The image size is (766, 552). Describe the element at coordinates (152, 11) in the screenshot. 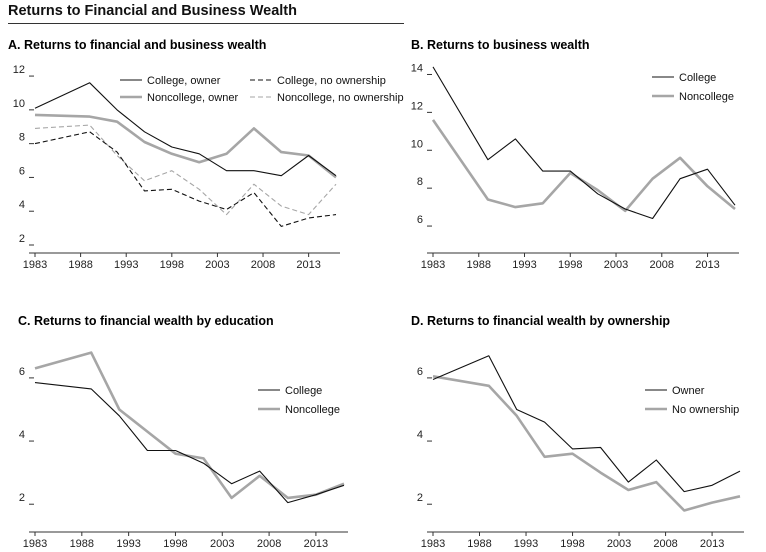

I see `figure-title: Returns to Financial and Business Wealth` at that location.